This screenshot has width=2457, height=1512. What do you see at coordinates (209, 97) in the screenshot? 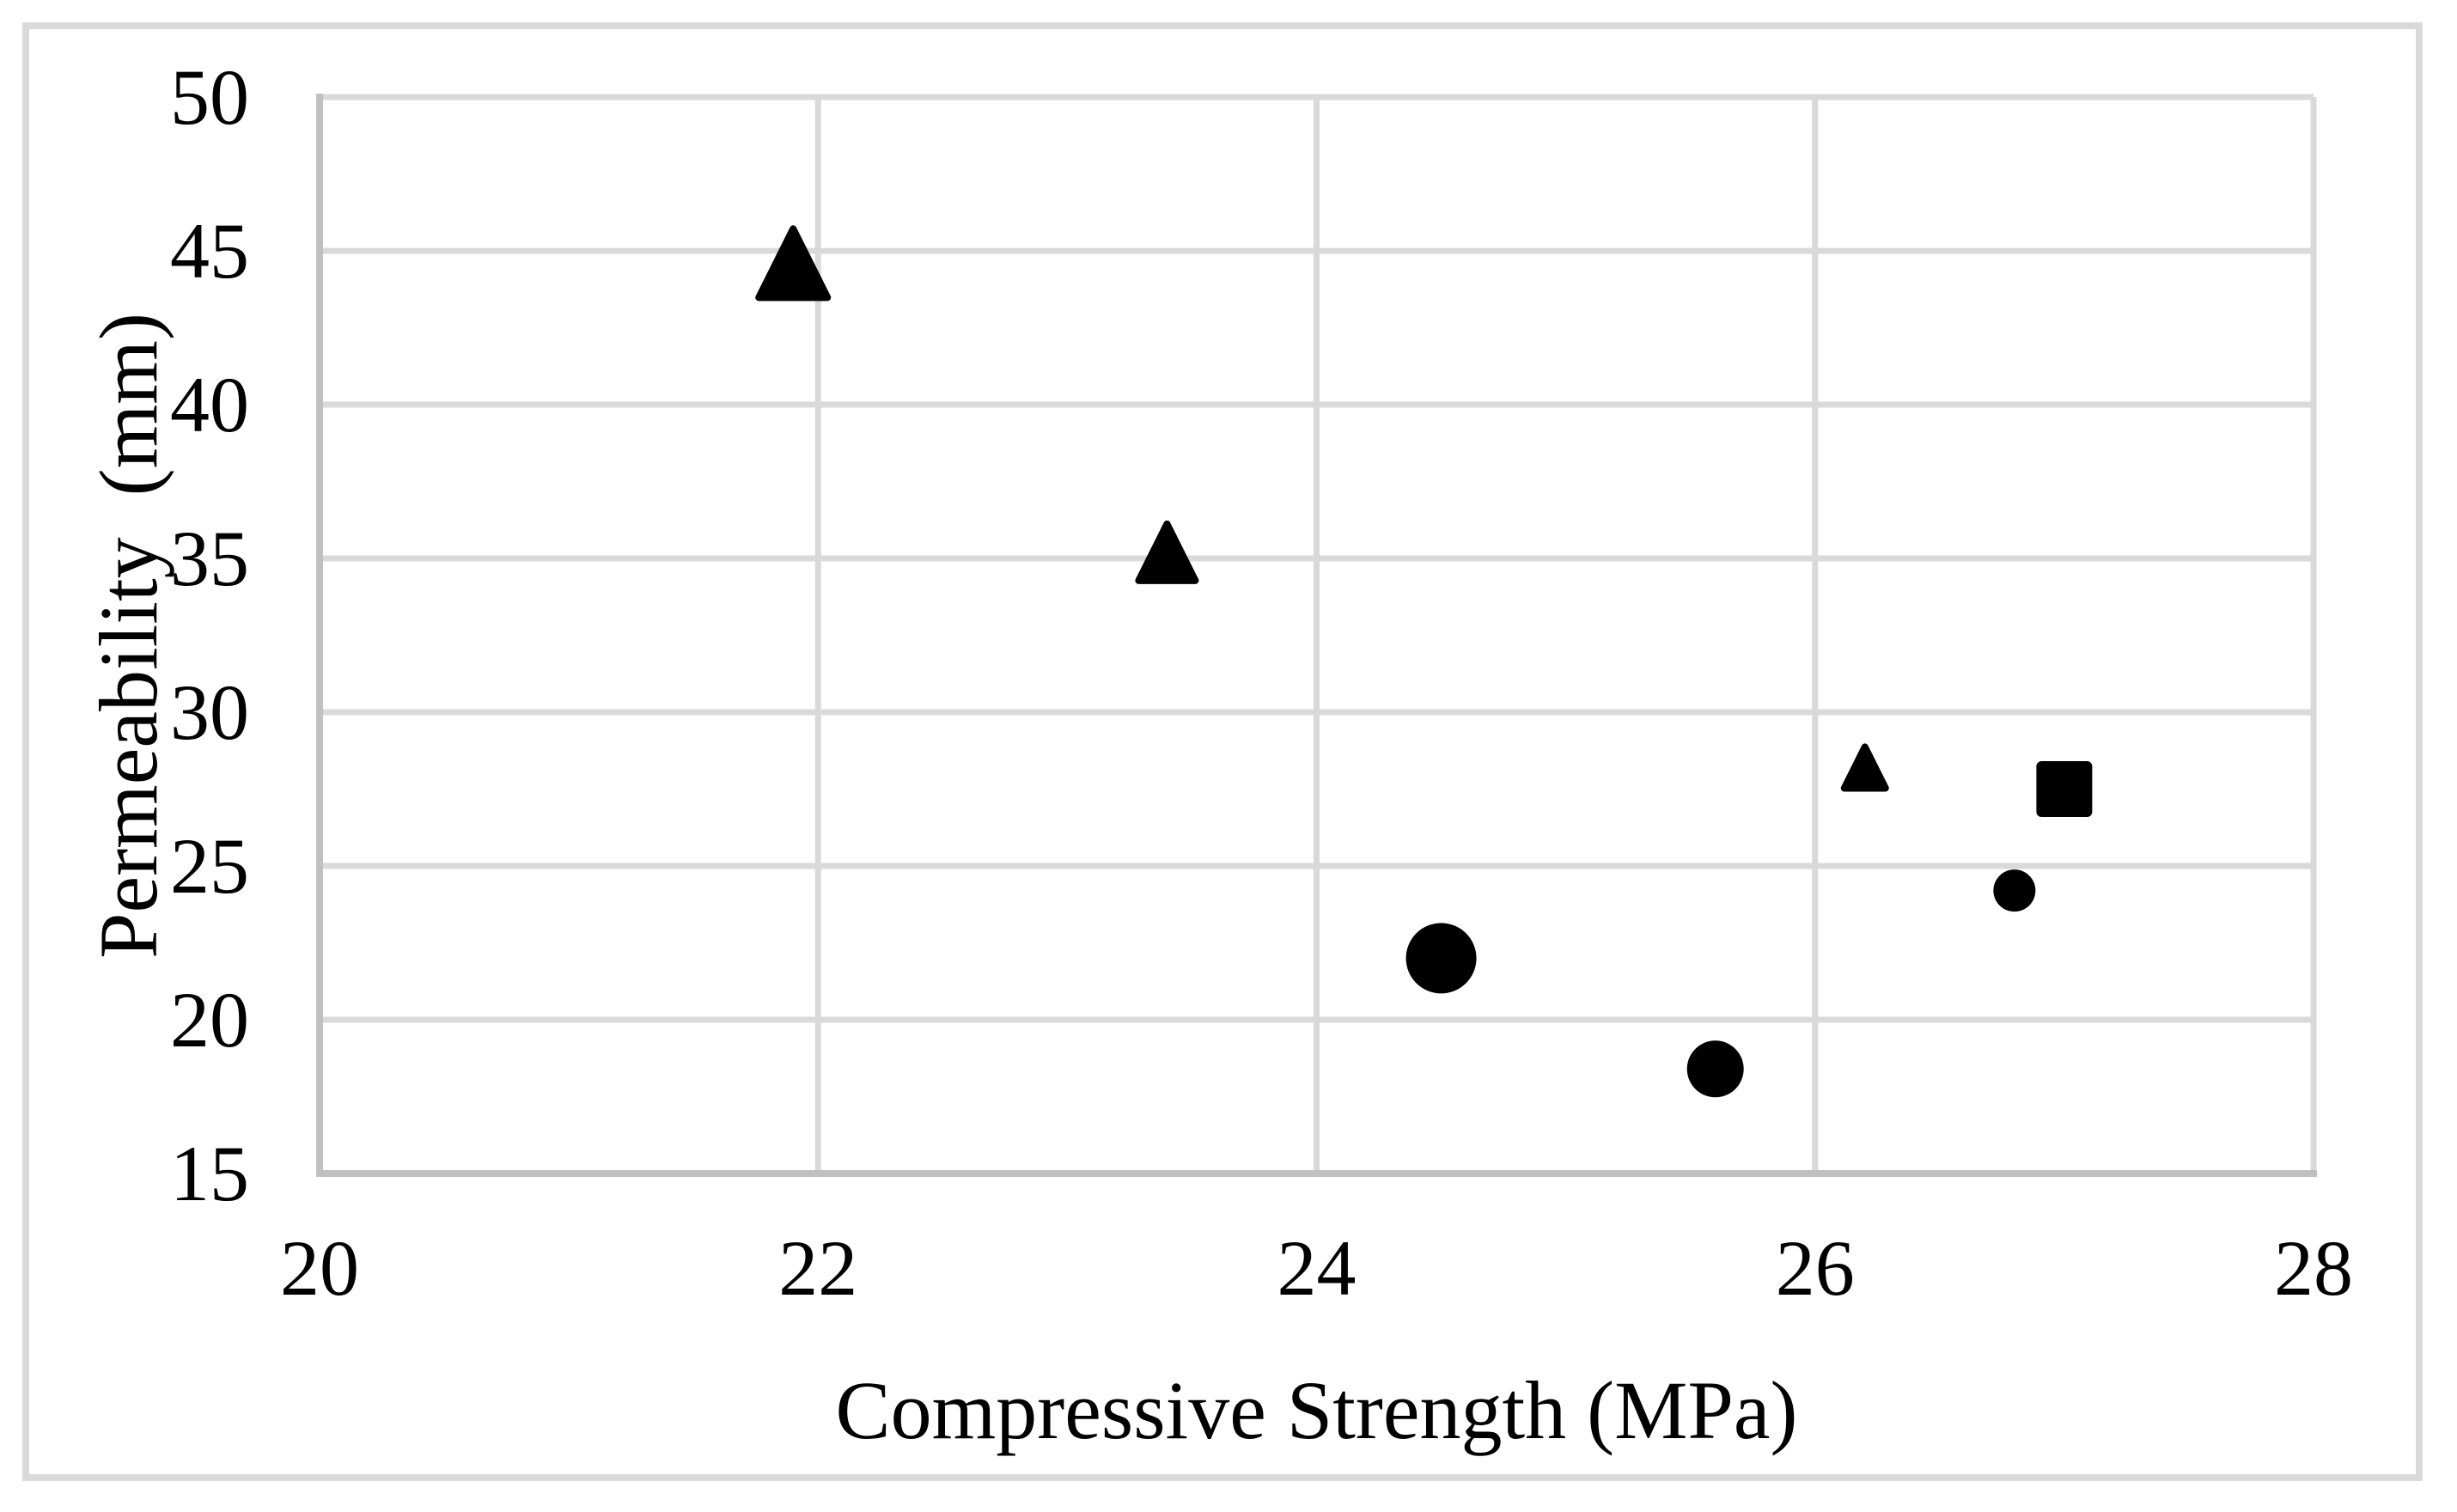
I see `y-tick-label: 50` at bounding box center [209, 97].